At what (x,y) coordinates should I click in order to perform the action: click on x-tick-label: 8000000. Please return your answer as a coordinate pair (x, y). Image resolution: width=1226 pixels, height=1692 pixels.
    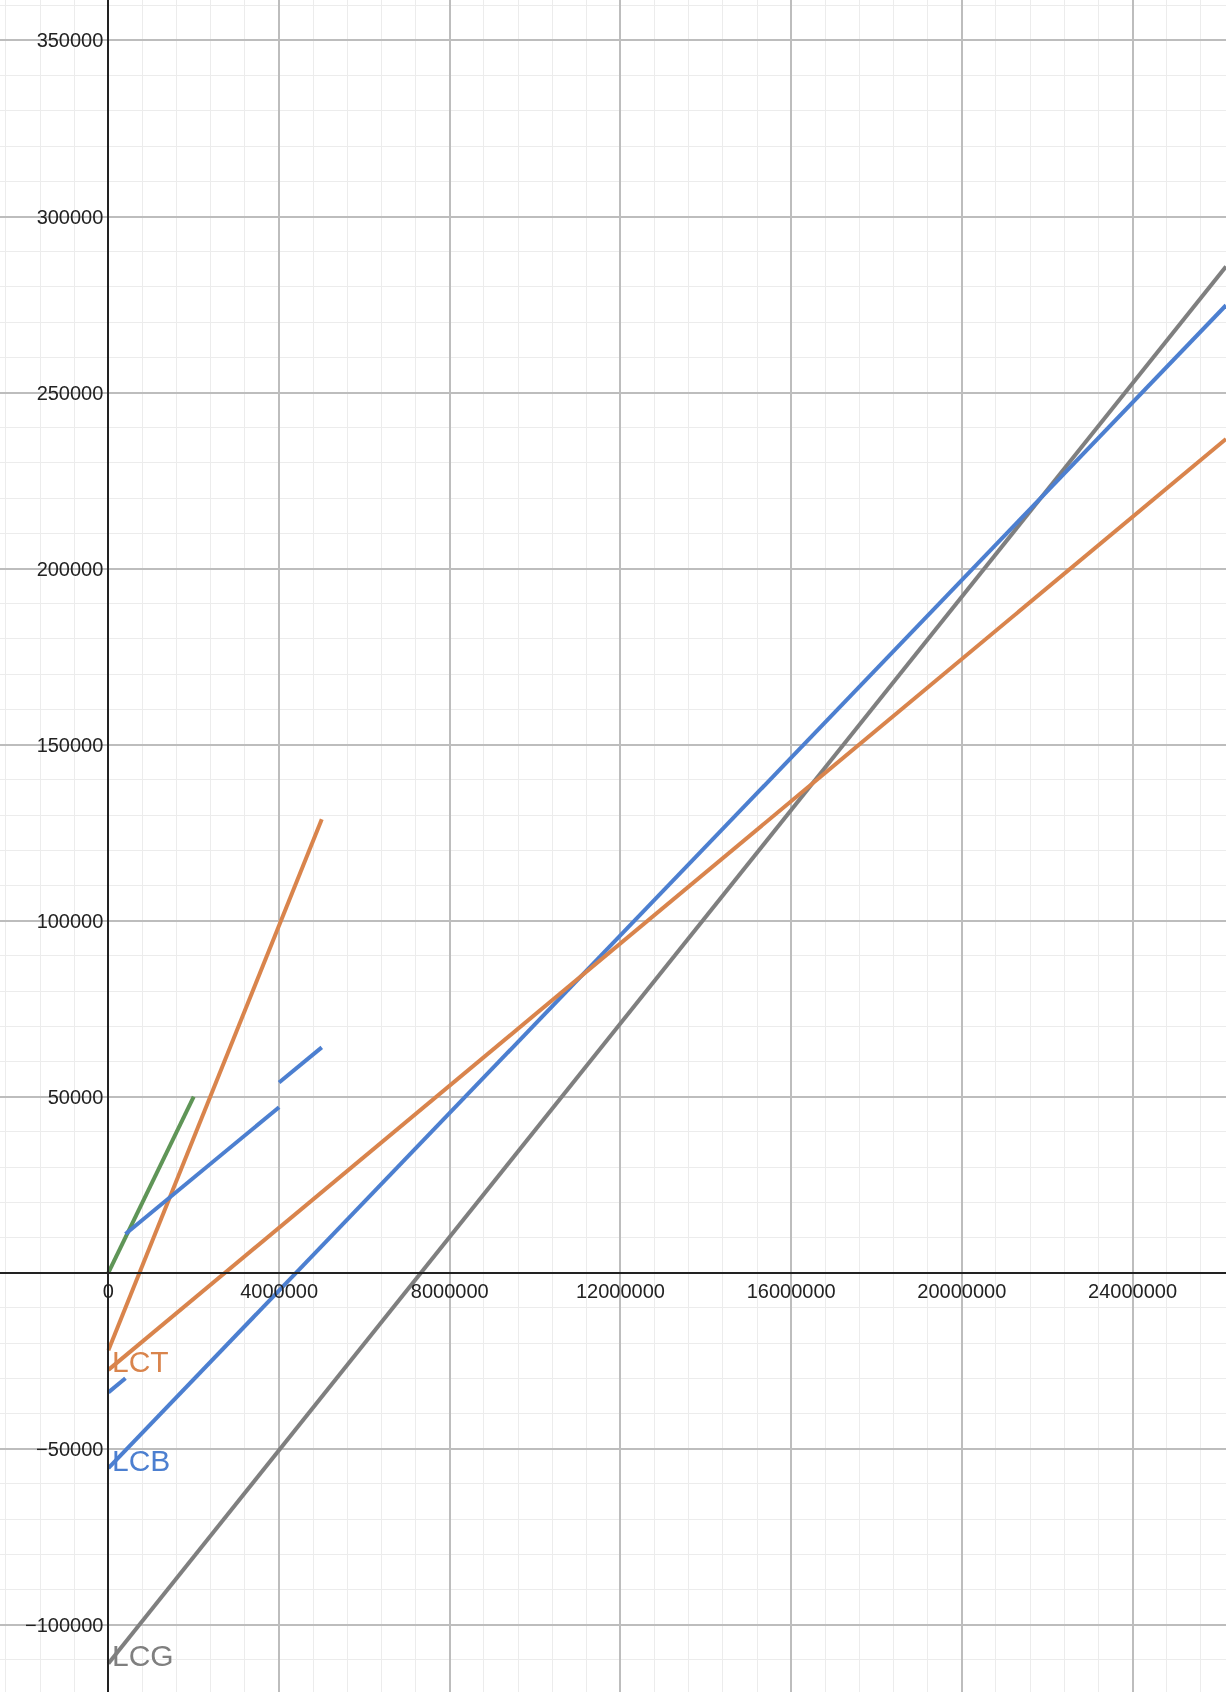
    Looking at the image, I should click on (449, 1290).